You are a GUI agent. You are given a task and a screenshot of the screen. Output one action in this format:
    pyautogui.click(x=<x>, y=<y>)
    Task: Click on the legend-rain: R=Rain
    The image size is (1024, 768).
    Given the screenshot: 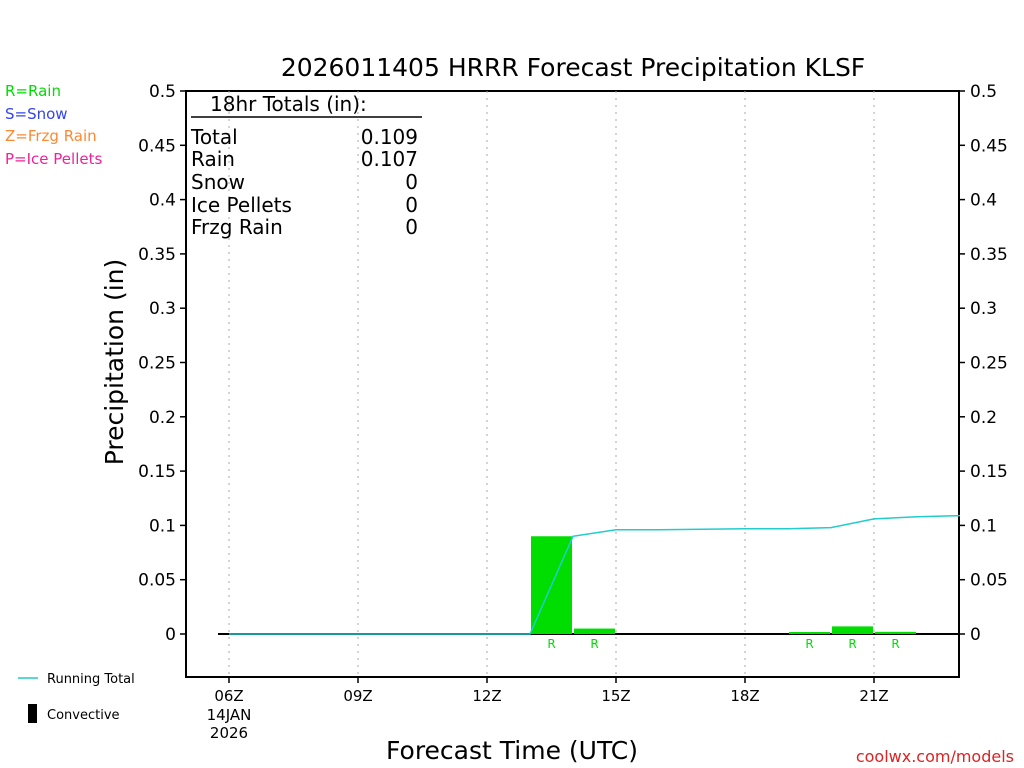 What is the action you would take?
    pyautogui.click(x=33, y=91)
    